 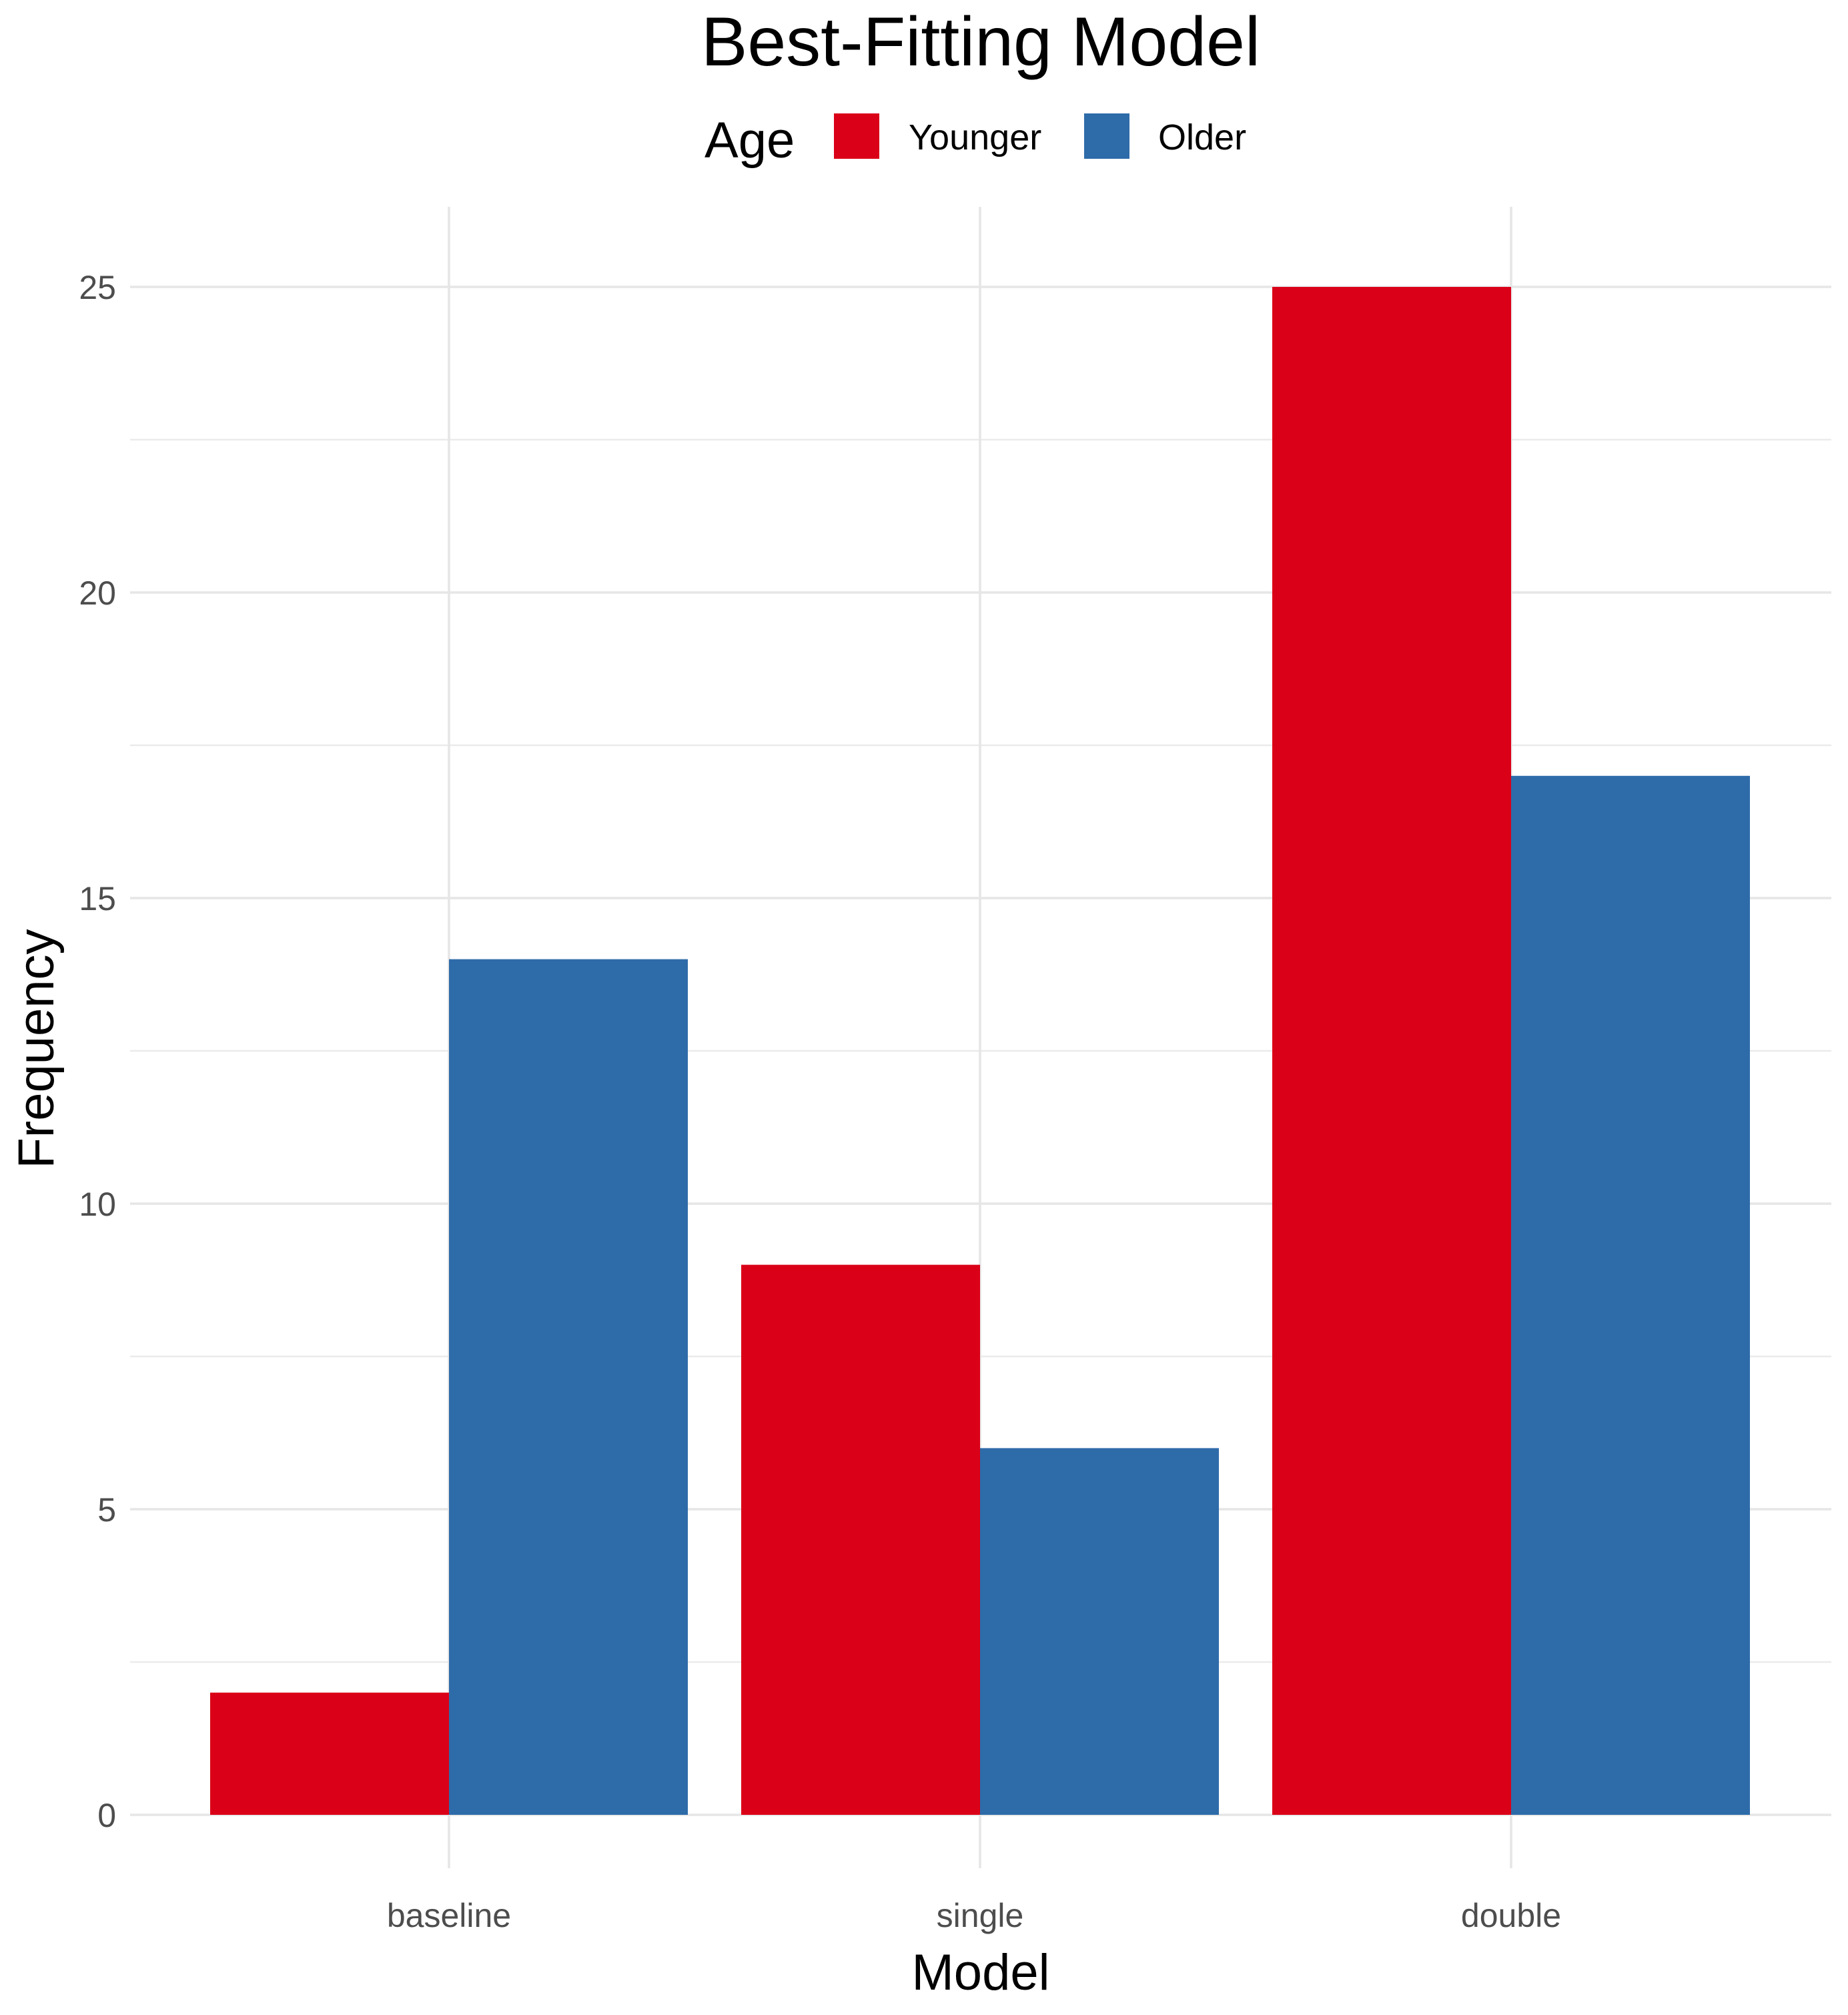 I want to click on chart-title: Best-Fitting Model, so click(x=981, y=42).